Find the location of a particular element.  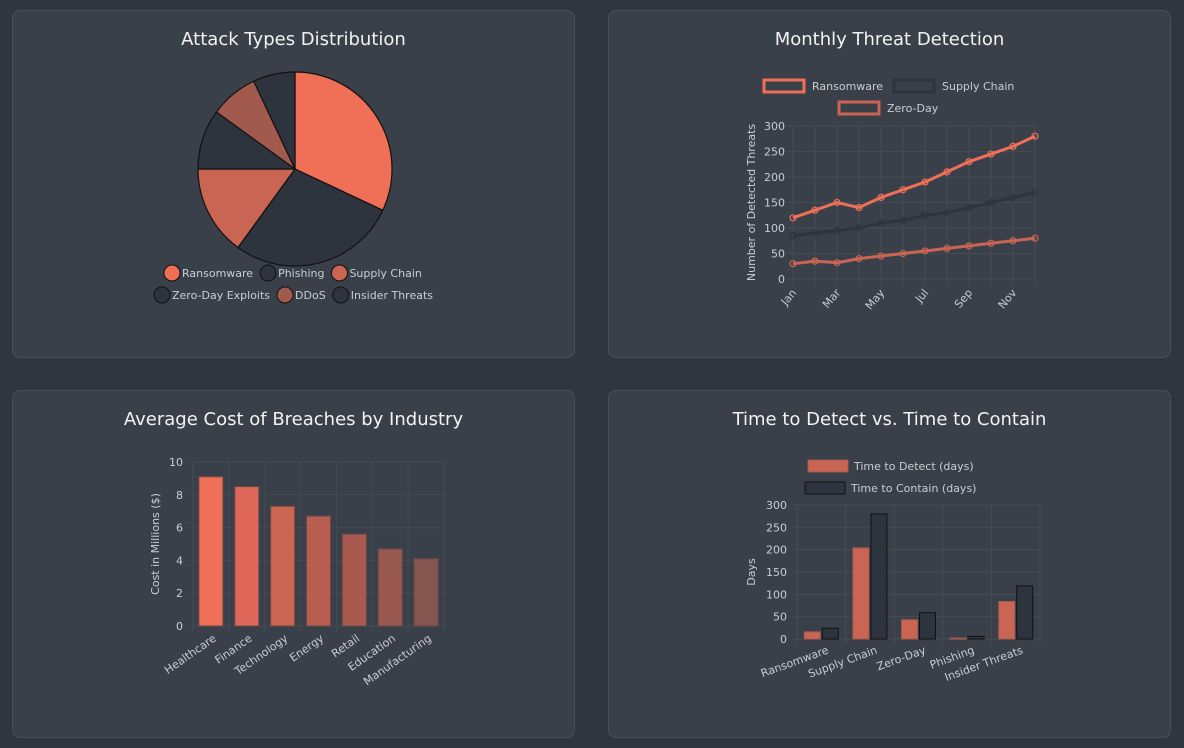

y-axis-label: Days is located at coordinates (751, 572).